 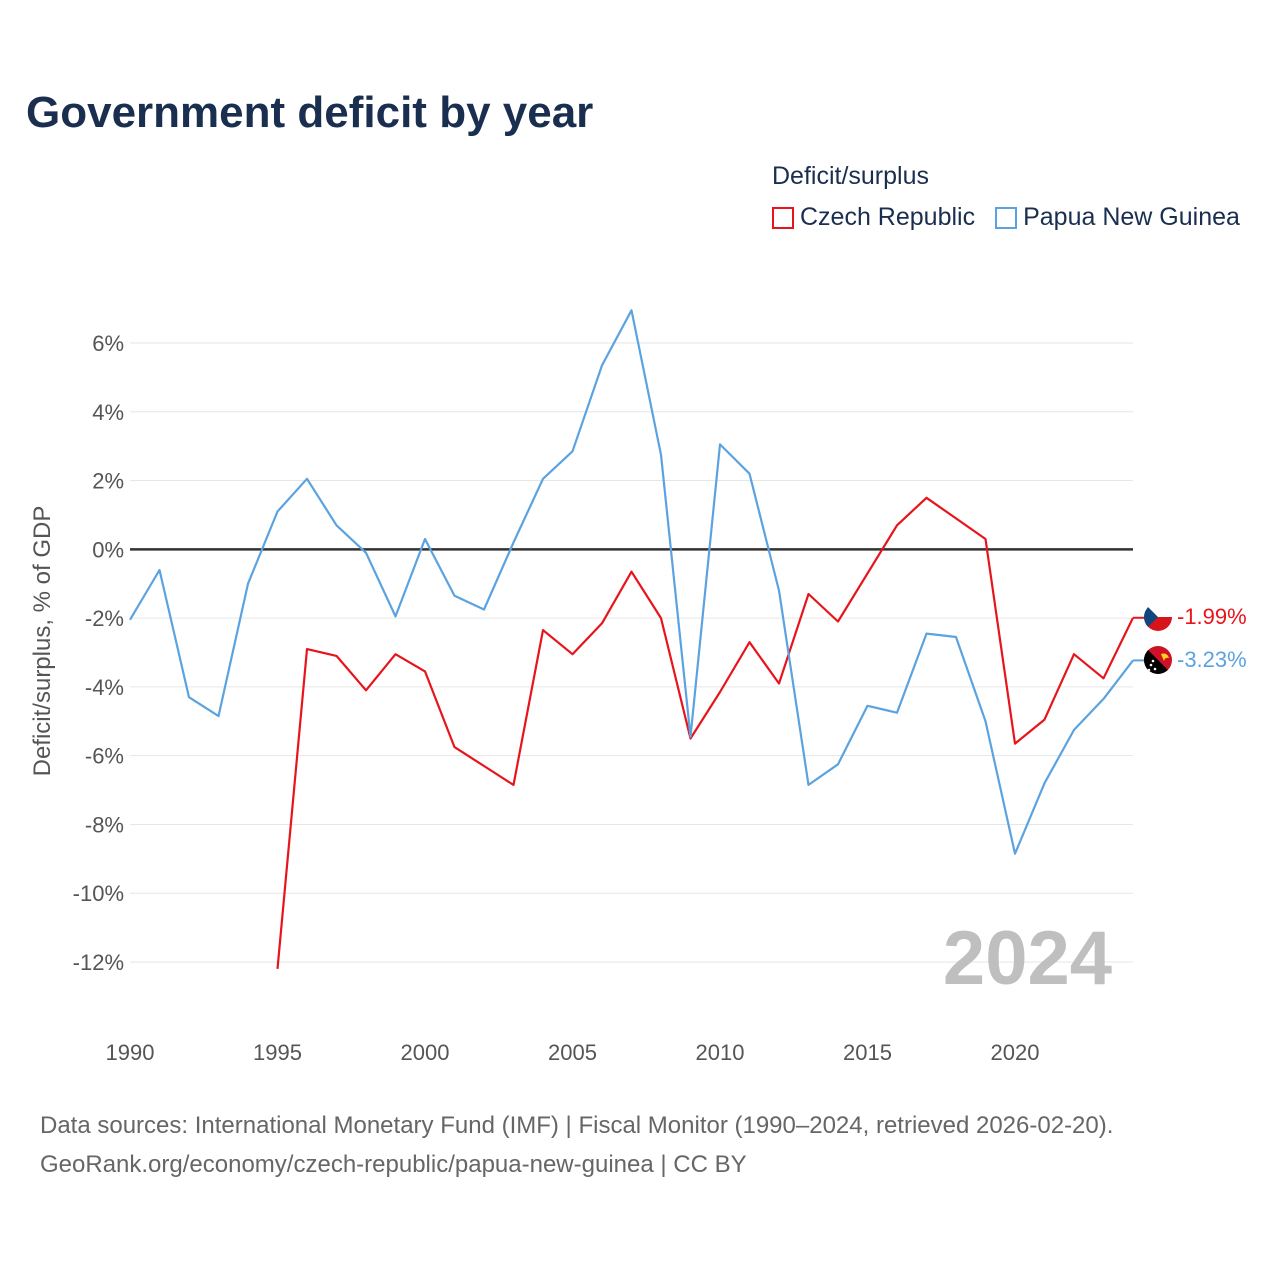 What do you see at coordinates (108, 412) in the screenshot?
I see `y-tick-label: 4%` at bounding box center [108, 412].